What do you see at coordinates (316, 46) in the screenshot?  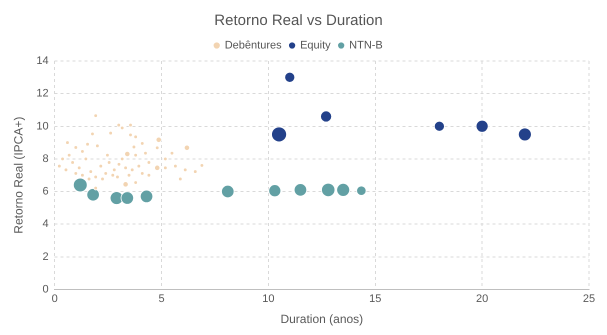 I see `legend-label: Equity` at bounding box center [316, 46].